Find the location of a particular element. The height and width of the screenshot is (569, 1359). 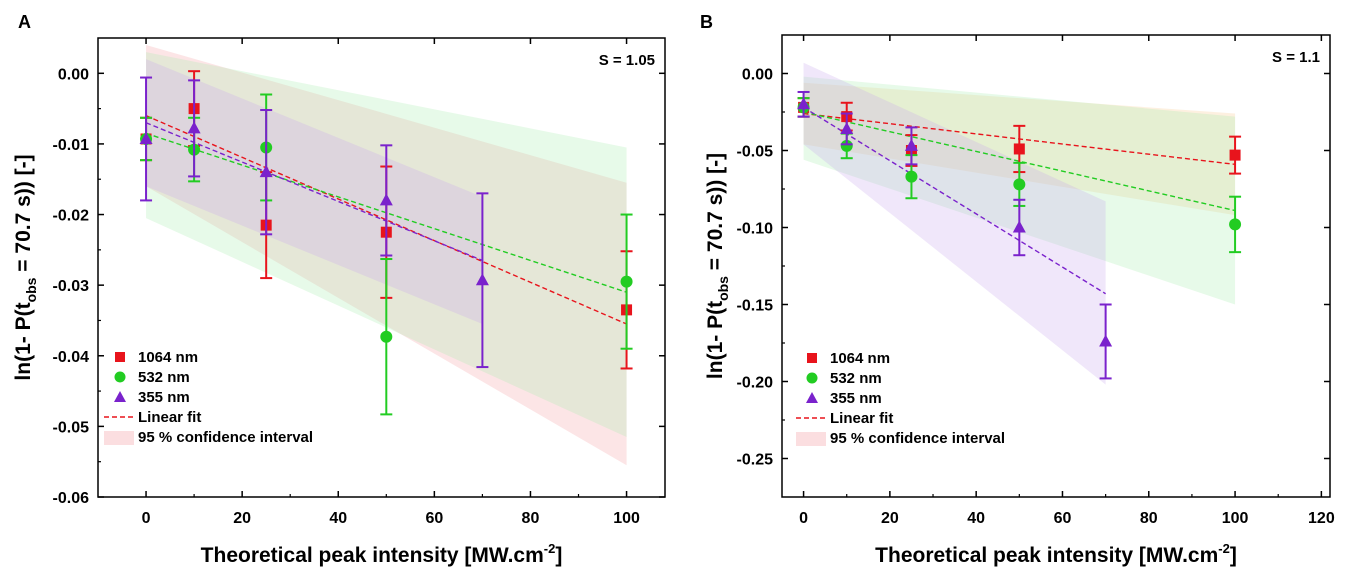

y-tick-label: -0.25 is located at coordinates (755, 460).